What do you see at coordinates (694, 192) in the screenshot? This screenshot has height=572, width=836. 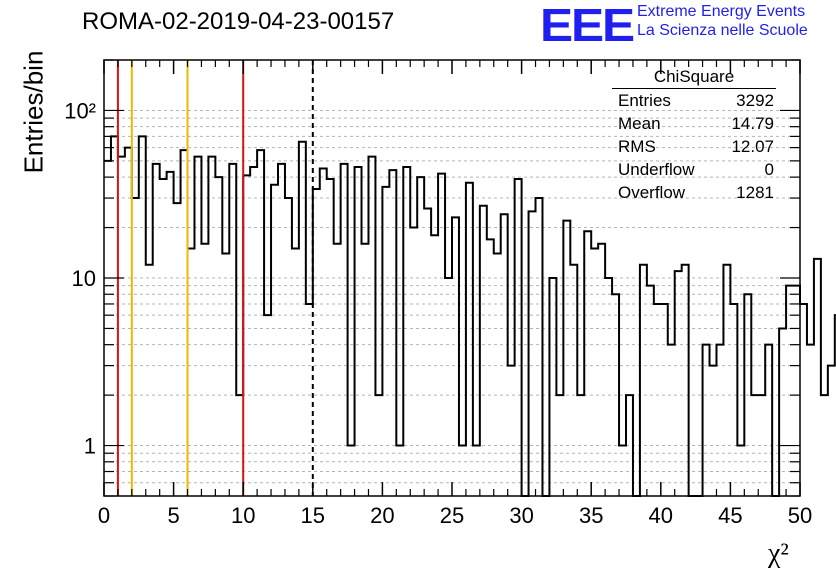 I see `stats-row-overflow: Overflow 1281` at bounding box center [694, 192].